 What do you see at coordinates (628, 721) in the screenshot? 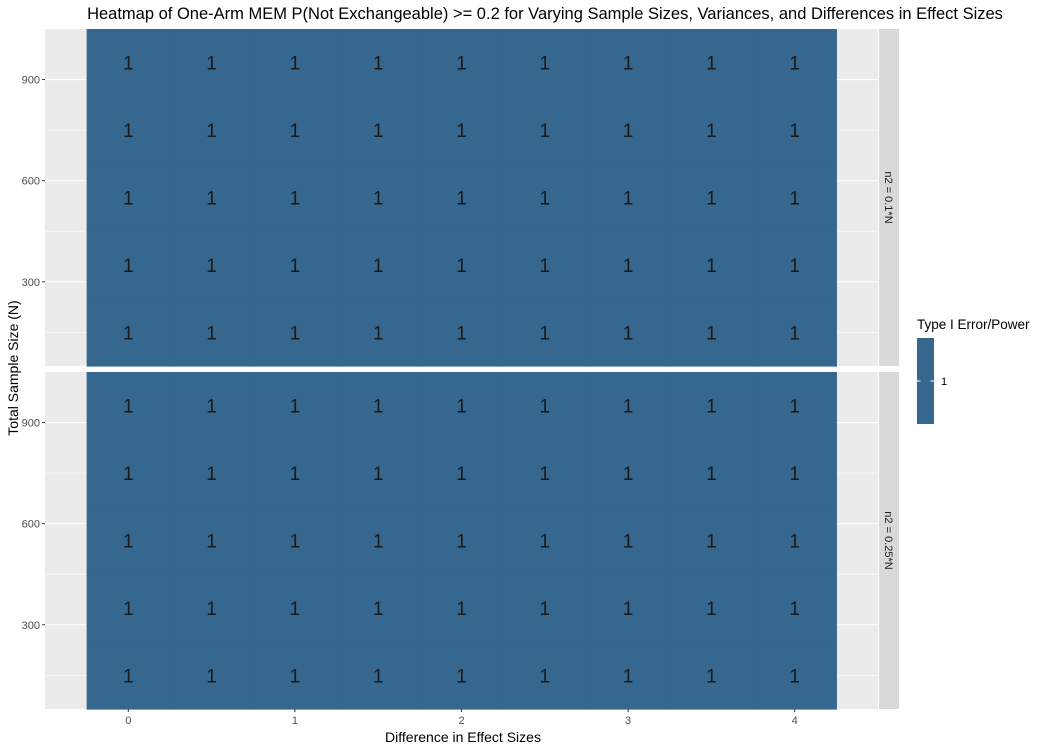
I see `x-tick-label: 3` at bounding box center [628, 721].